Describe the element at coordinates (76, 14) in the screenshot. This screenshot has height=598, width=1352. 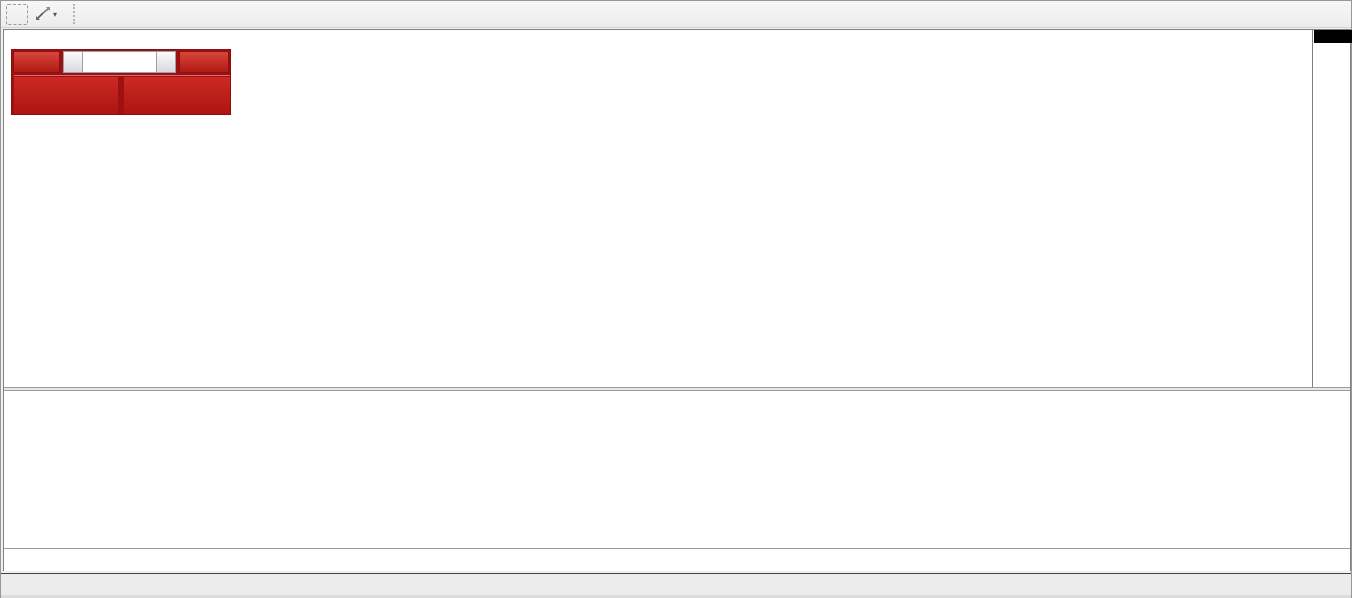
I see `toolbar-grip` at that location.